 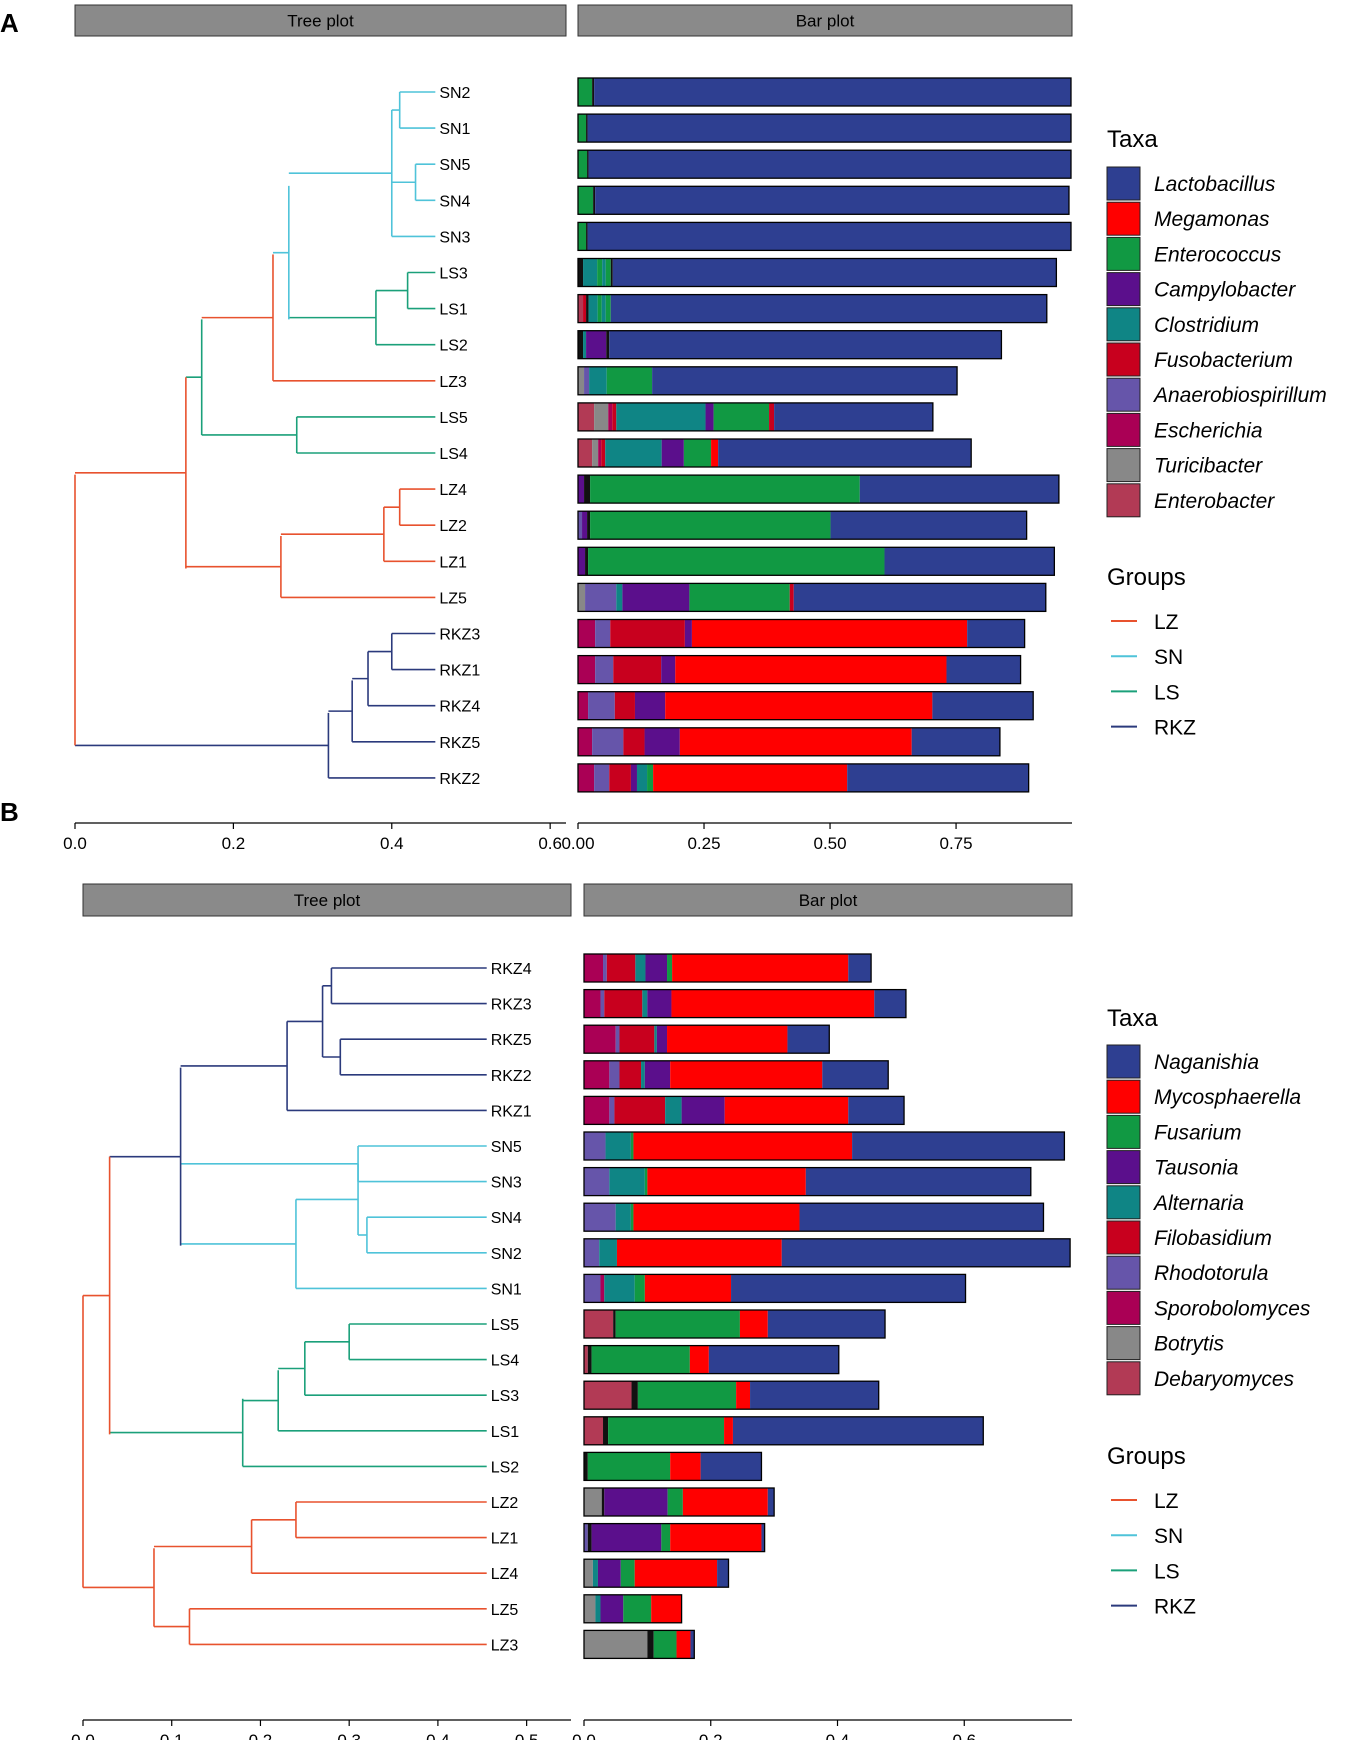 What do you see at coordinates (454, 201) in the screenshot?
I see `sample-label: SN4` at bounding box center [454, 201].